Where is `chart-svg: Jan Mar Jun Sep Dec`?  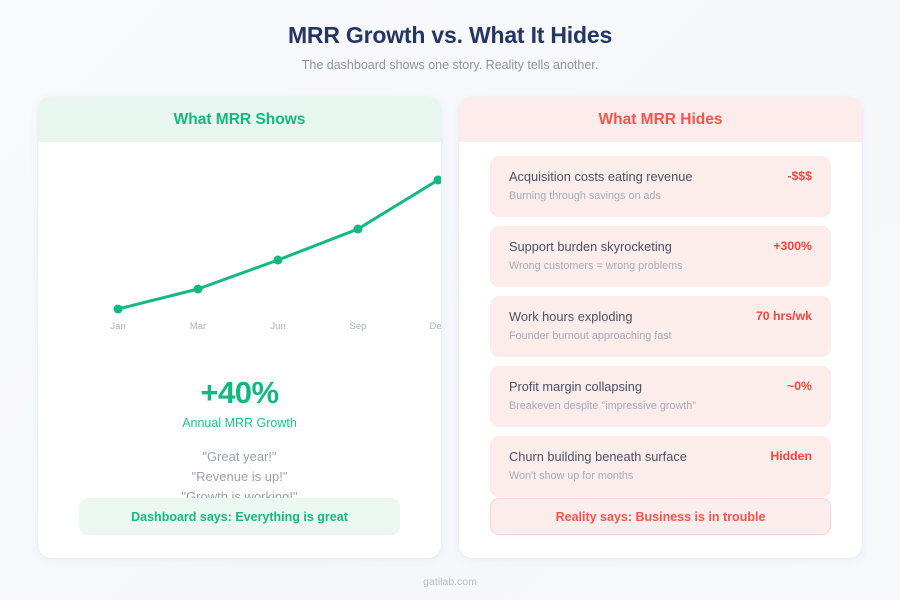
chart-svg: Jan Mar Jun Sep Dec is located at coordinates (275, 253).